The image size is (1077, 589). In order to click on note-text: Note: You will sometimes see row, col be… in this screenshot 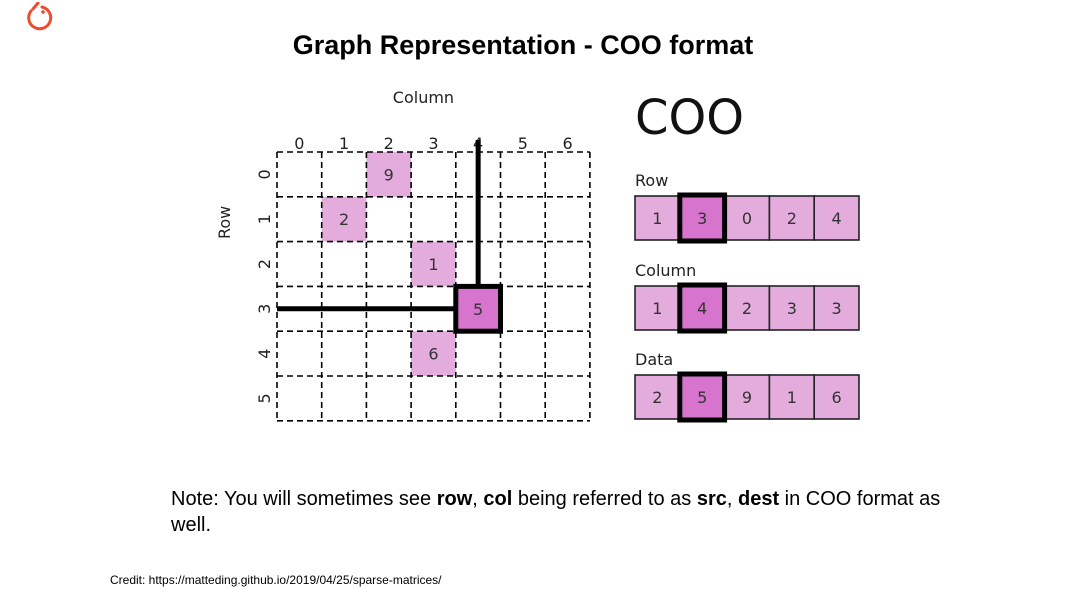, I will do `click(566, 512)`.